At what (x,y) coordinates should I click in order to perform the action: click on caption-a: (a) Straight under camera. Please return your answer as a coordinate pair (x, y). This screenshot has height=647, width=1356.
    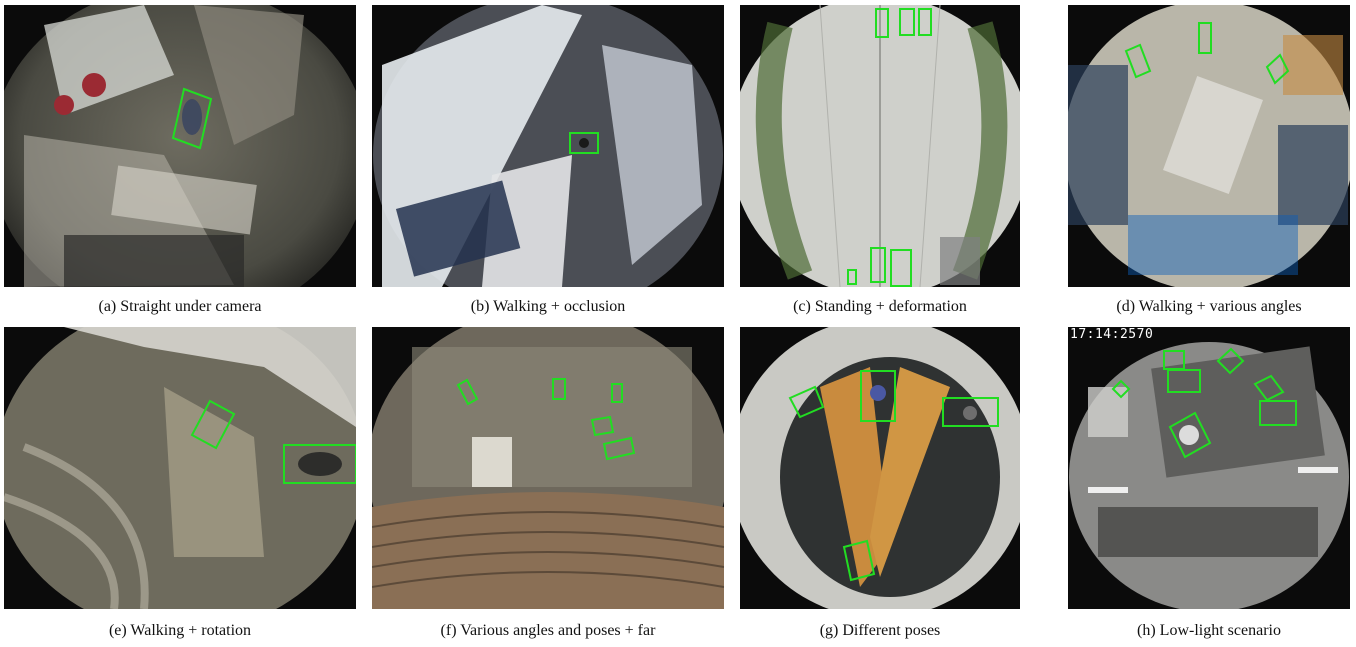
    Looking at the image, I should click on (180, 306).